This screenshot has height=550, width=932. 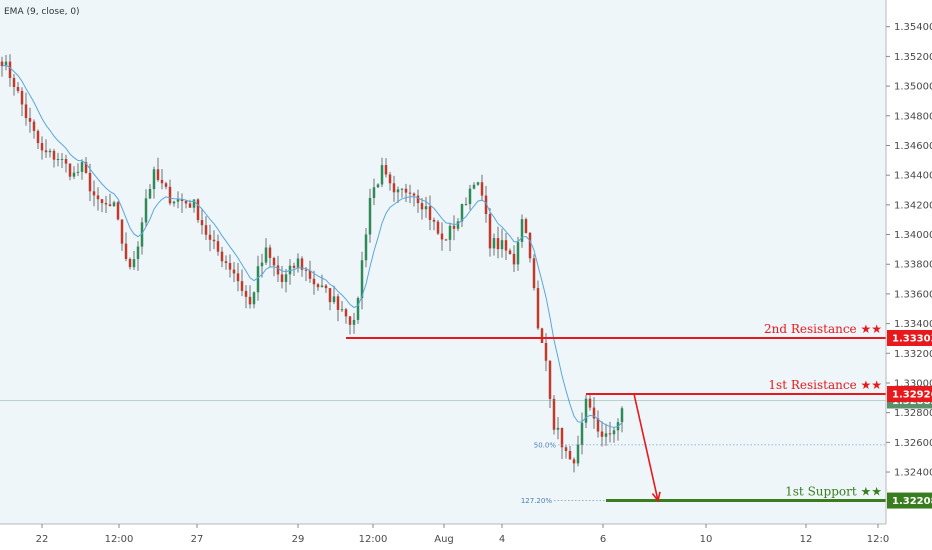 What do you see at coordinates (909, 419) in the screenshot?
I see `price-badges: 1.328821.333031.329261.32208` at bounding box center [909, 419].